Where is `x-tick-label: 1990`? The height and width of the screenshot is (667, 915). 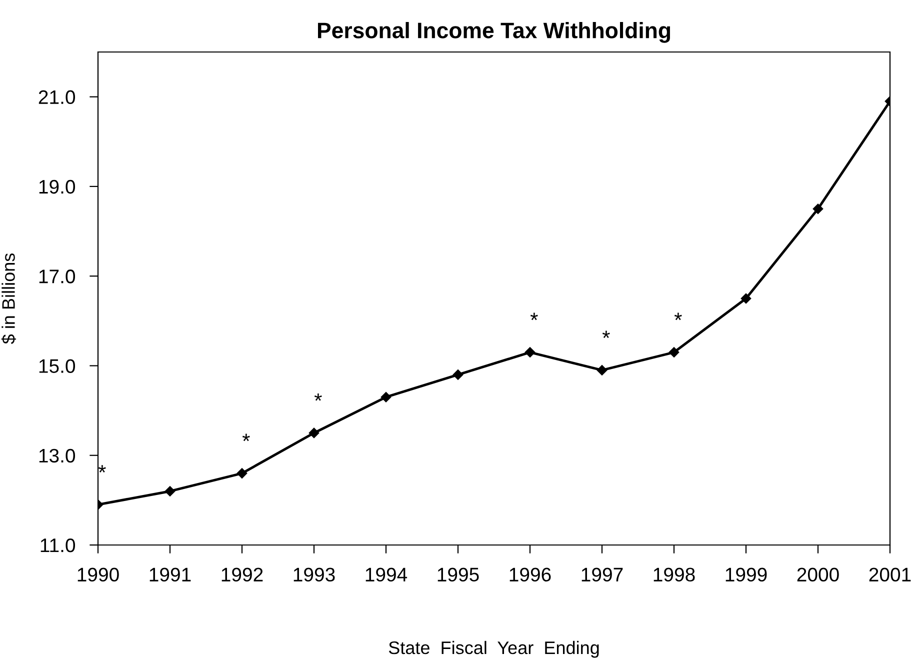
x-tick-label: 1990 is located at coordinates (98, 575).